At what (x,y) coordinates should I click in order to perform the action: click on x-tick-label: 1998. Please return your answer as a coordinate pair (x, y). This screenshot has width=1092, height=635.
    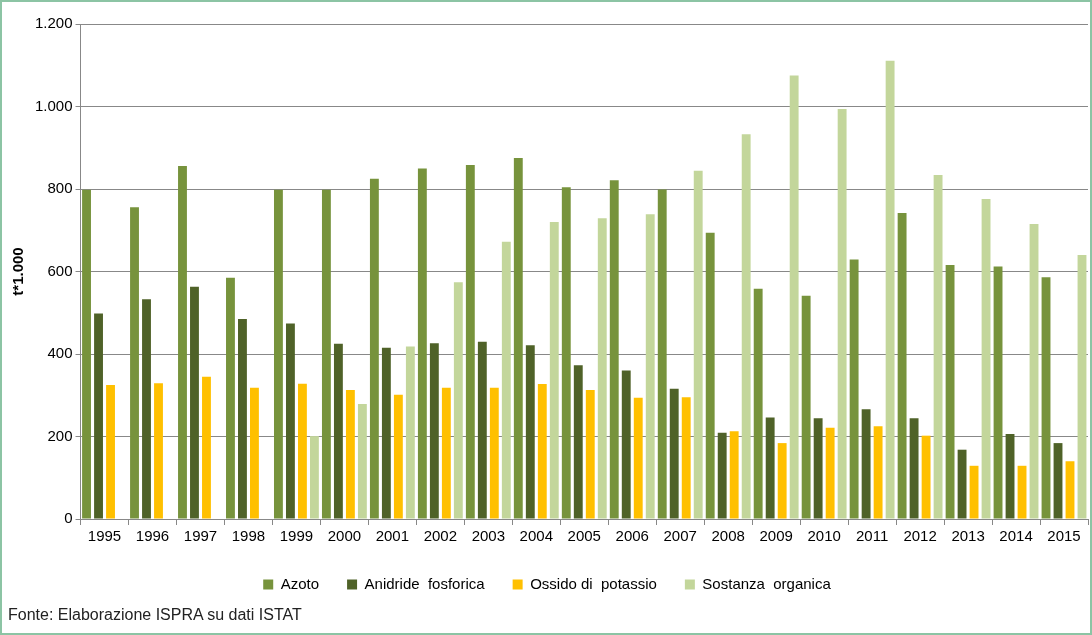
    Looking at the image, I should click on (248, 536).